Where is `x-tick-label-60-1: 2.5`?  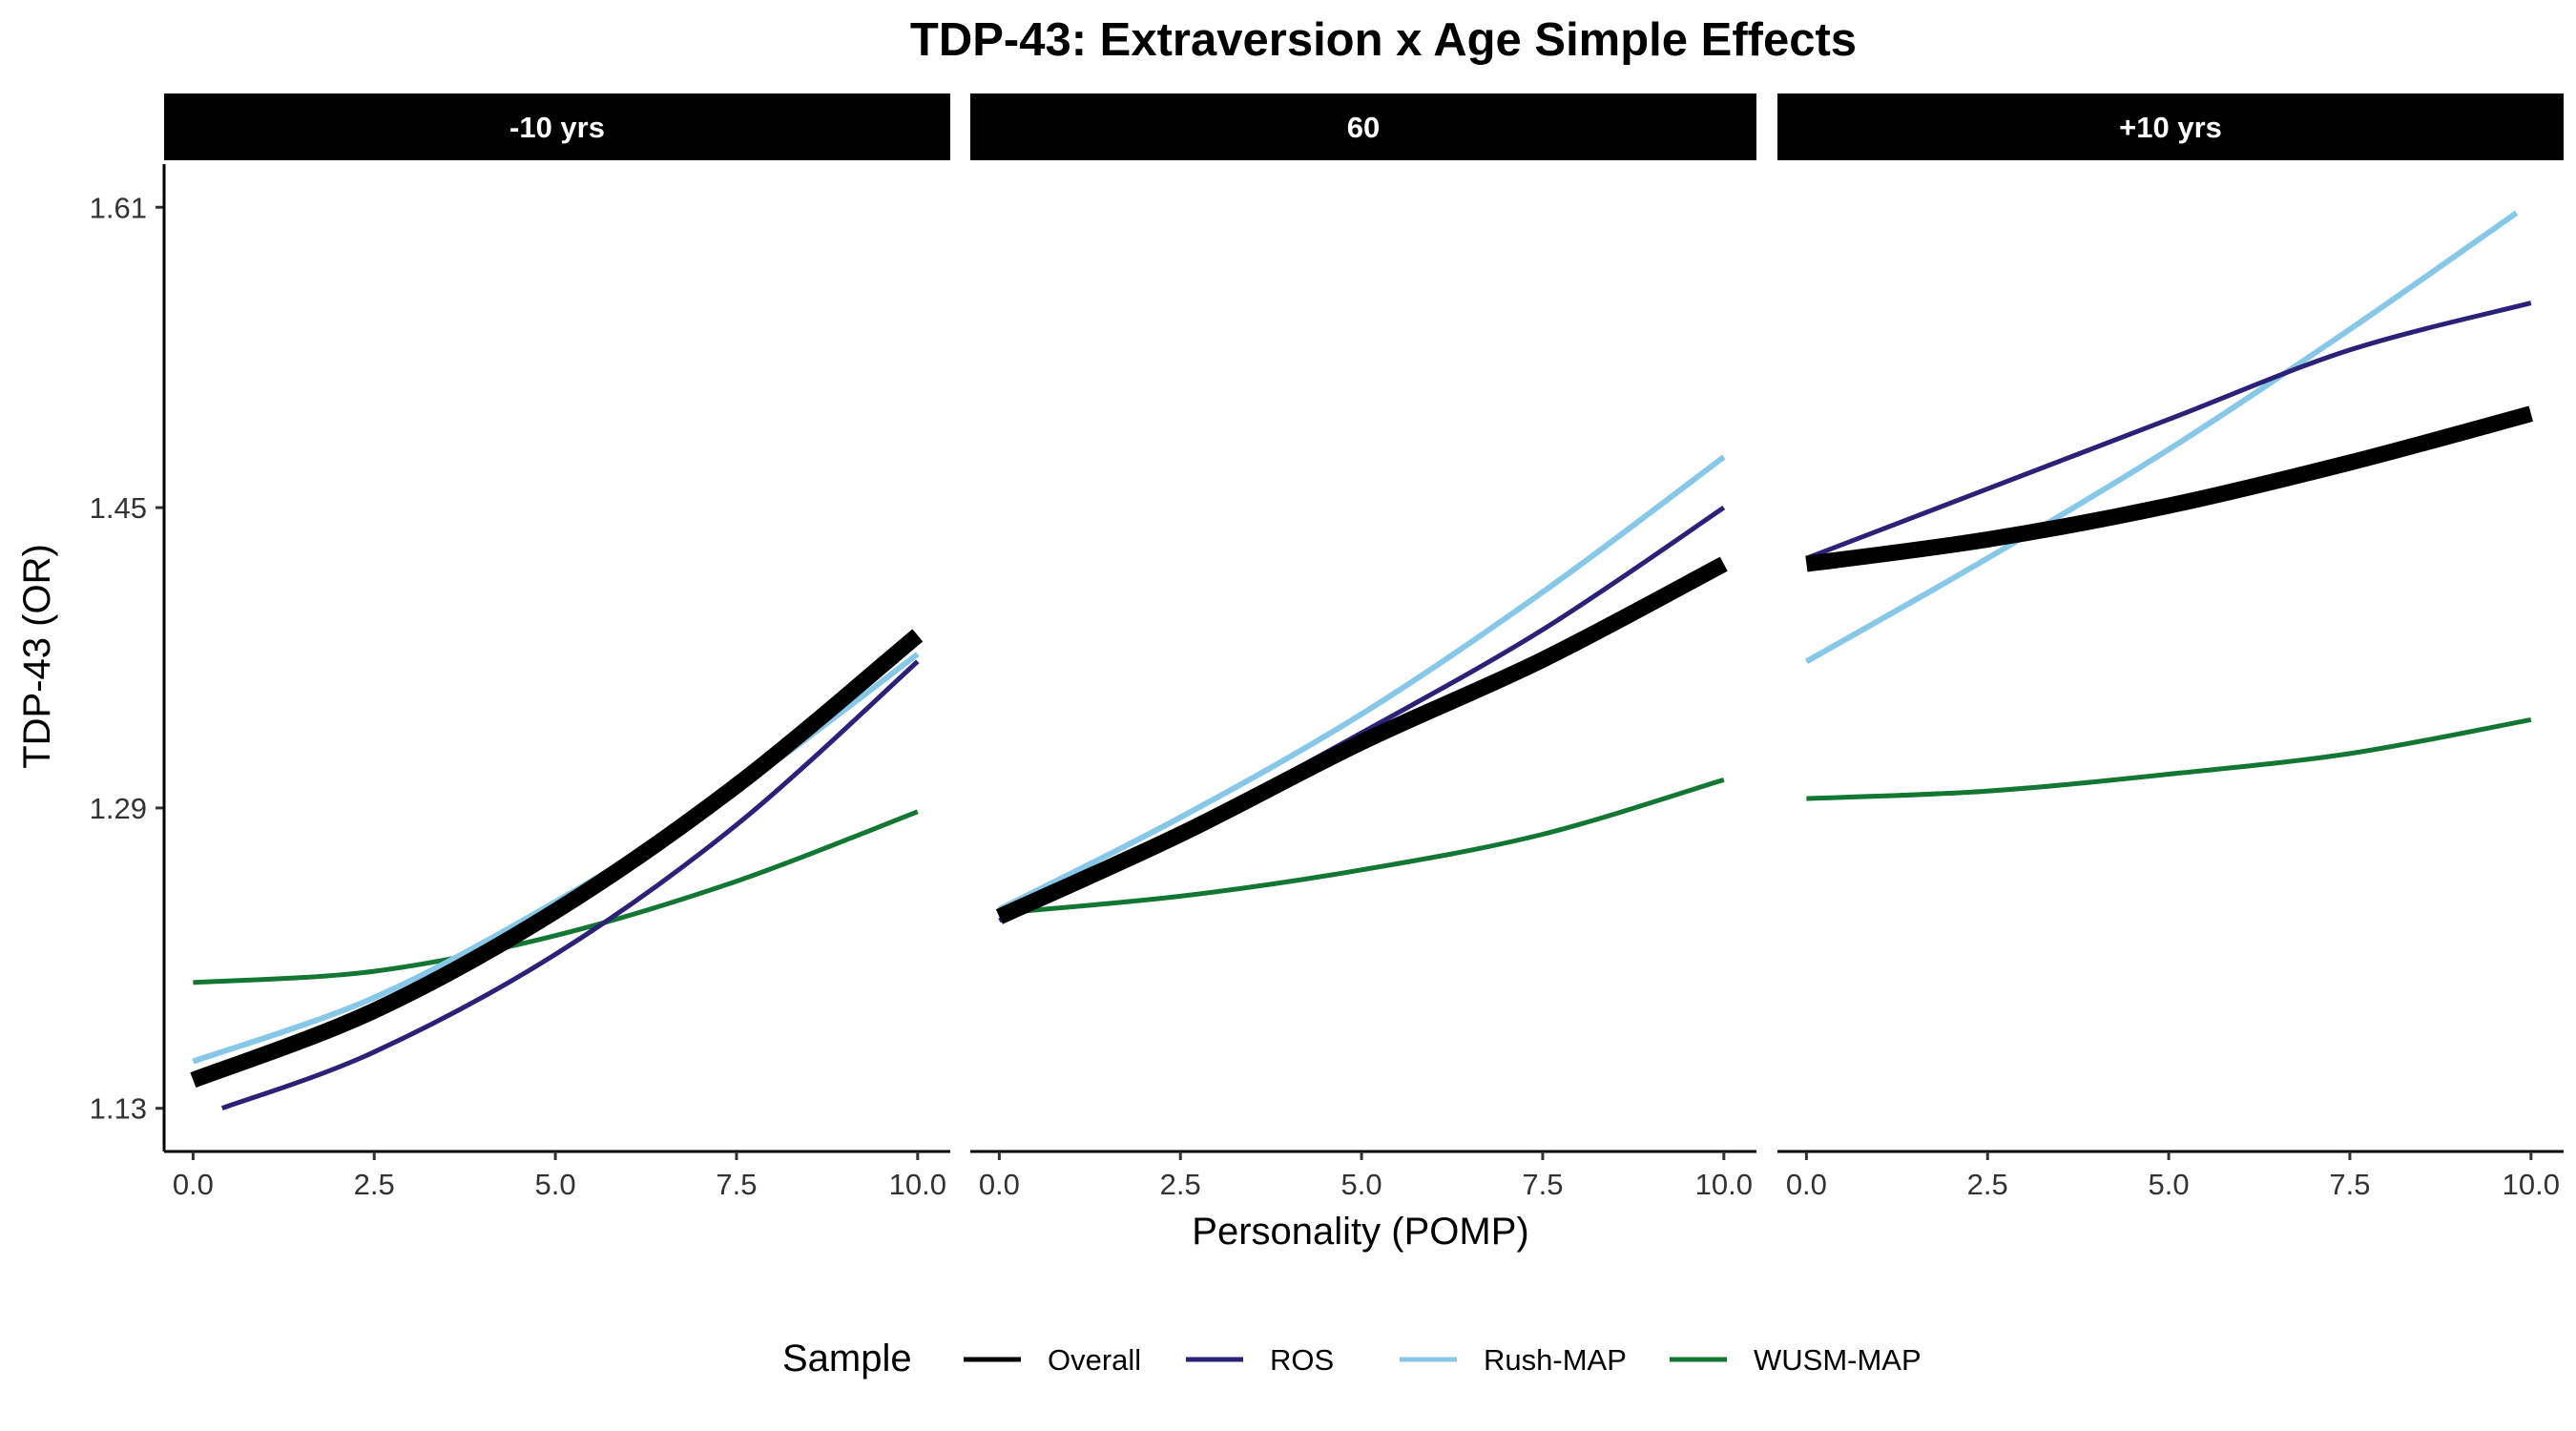
x-tick-label-60-1: 2.5 is located at coordinates (1180, 1184).